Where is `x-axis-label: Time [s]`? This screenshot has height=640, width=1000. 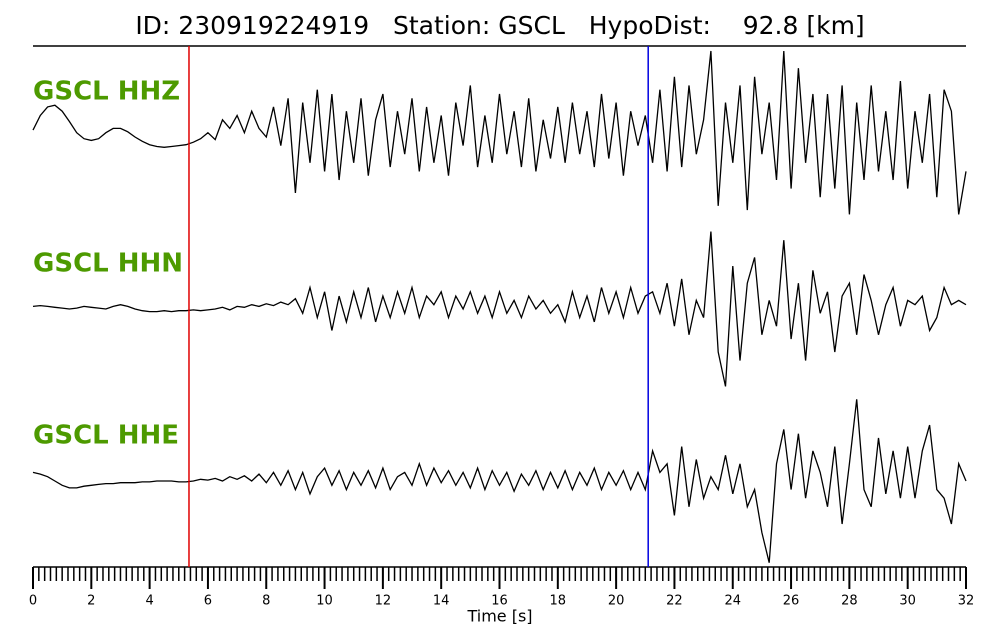 x-axis-label: Time [s] is located at coordinates (499, 616).